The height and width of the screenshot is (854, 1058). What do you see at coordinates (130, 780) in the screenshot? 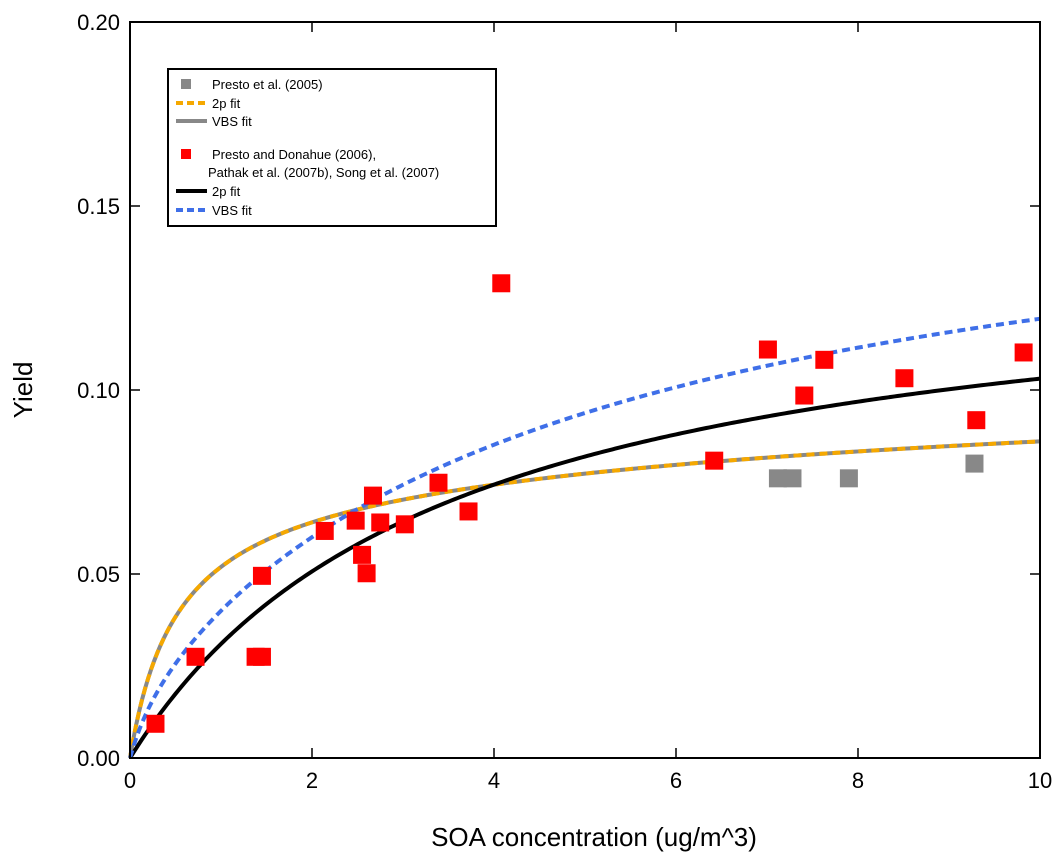
I see `x-tick-label: 0` at bounding box center [130, 780].